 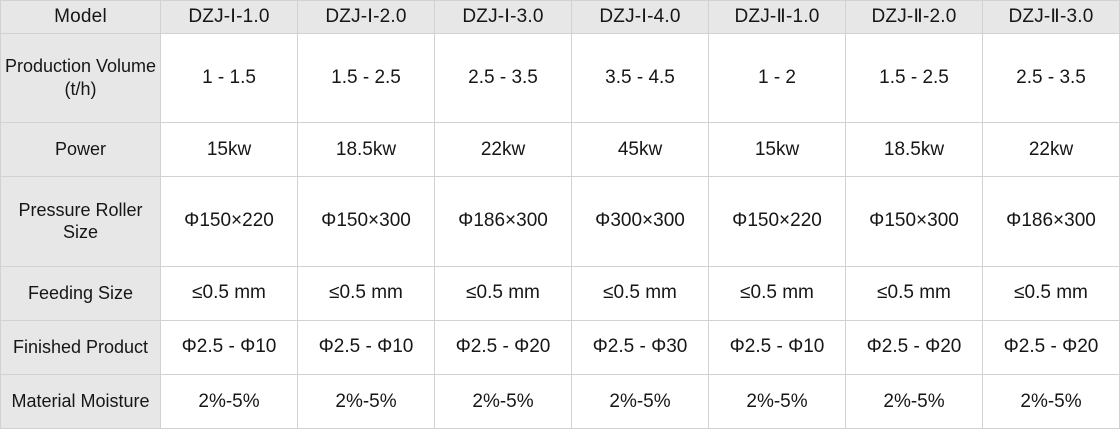 I want to click on cell-power-5: 15kw, so click(x=777, y=150).